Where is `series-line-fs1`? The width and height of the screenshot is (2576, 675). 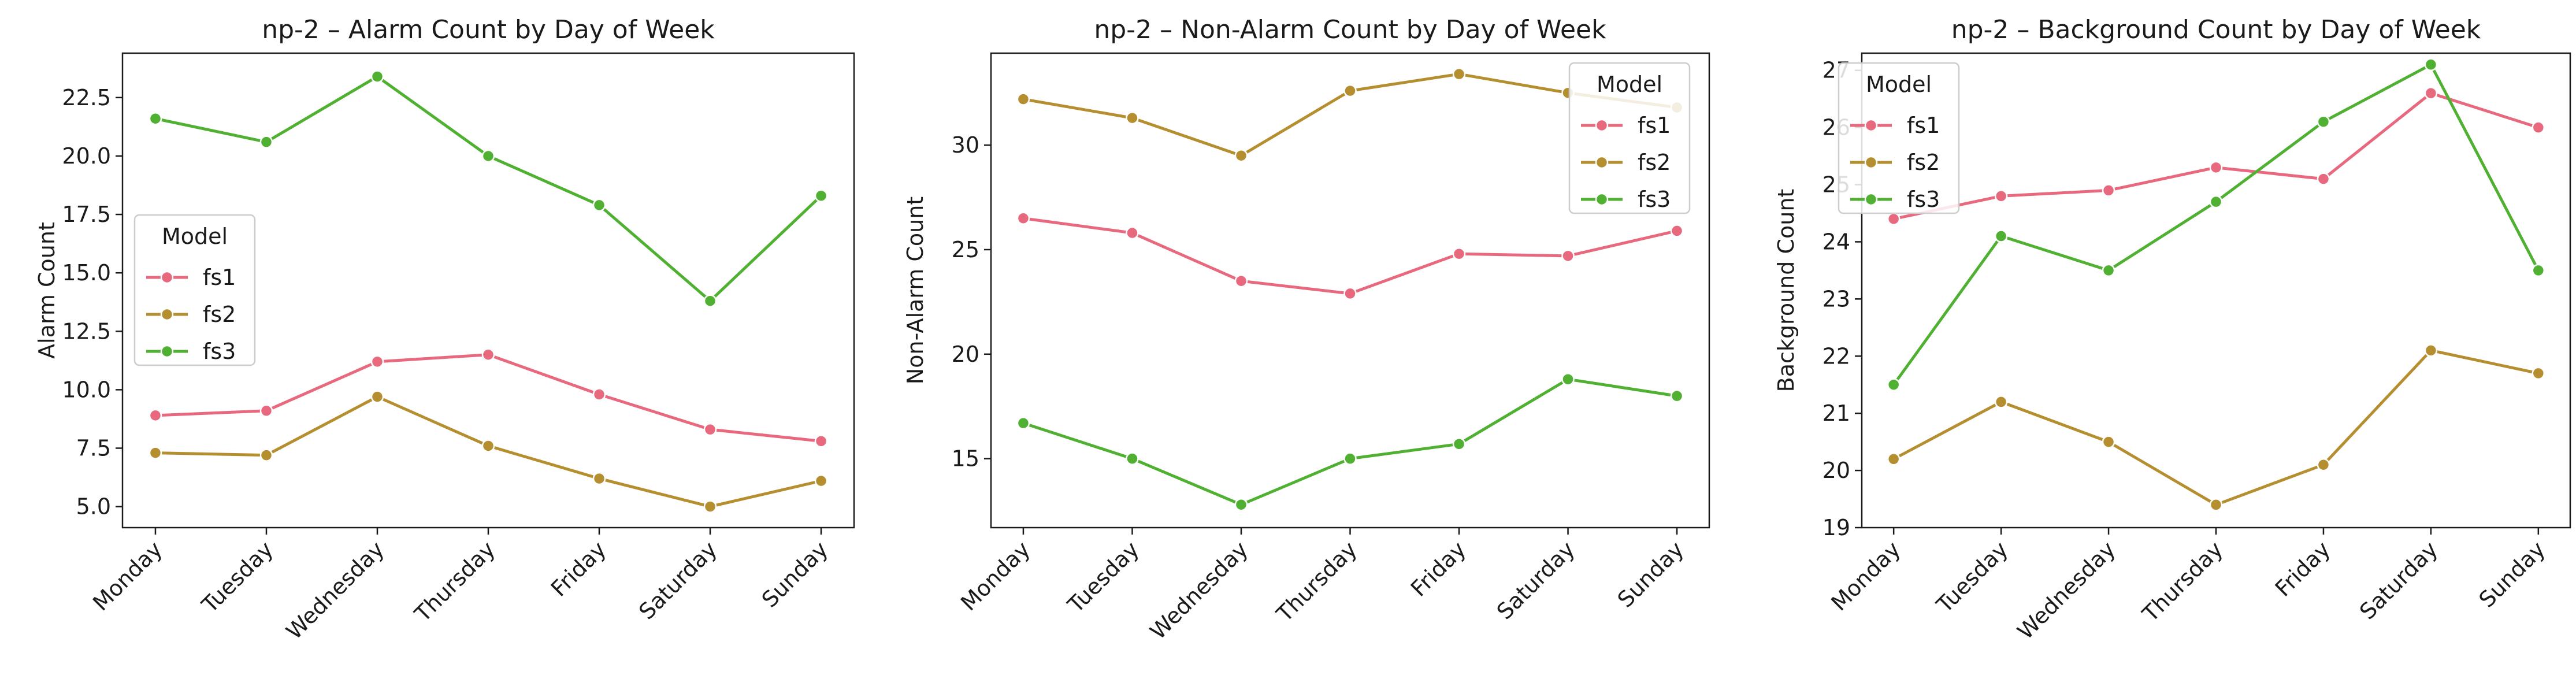
series-line-fs1 is located at coordinates (1351, 256).